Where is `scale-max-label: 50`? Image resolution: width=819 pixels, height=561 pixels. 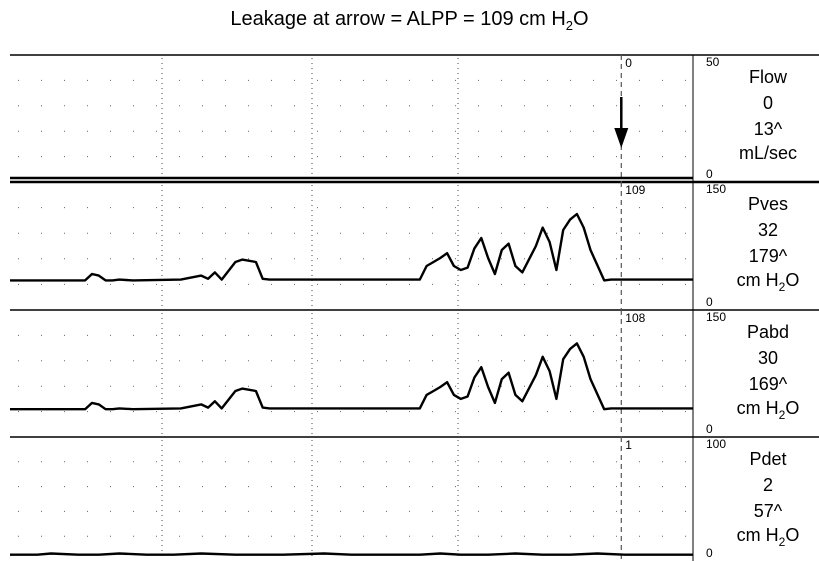
scale-max-label: 50 is located at coordinates (713, 62).